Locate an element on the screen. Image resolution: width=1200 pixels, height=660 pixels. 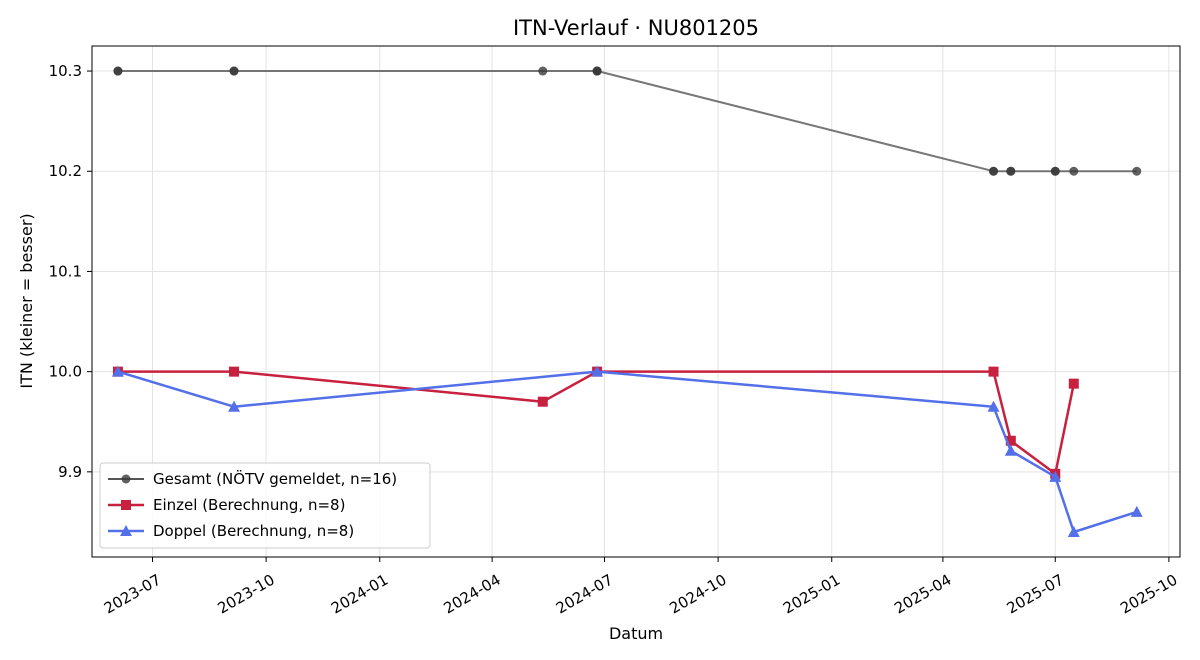
chart-title: ITN-Verlauf · NU801205 is located at coordinates (636, 28).